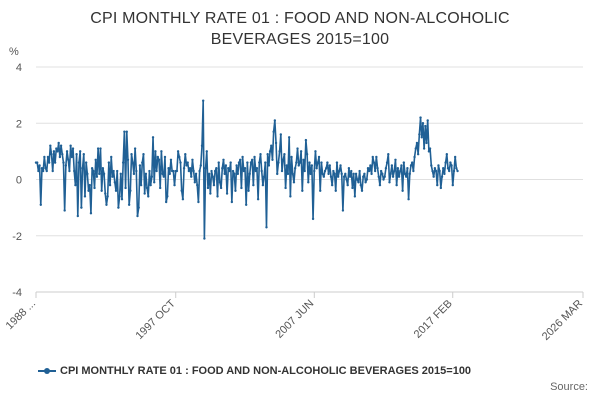 Image resolution: width=600 pixels, height=400 pixels. What do you see at coordinates (562, 320) in the screenshot?
I see `x-tick-label: 2026 MAR` at bounding box center [562, 320].